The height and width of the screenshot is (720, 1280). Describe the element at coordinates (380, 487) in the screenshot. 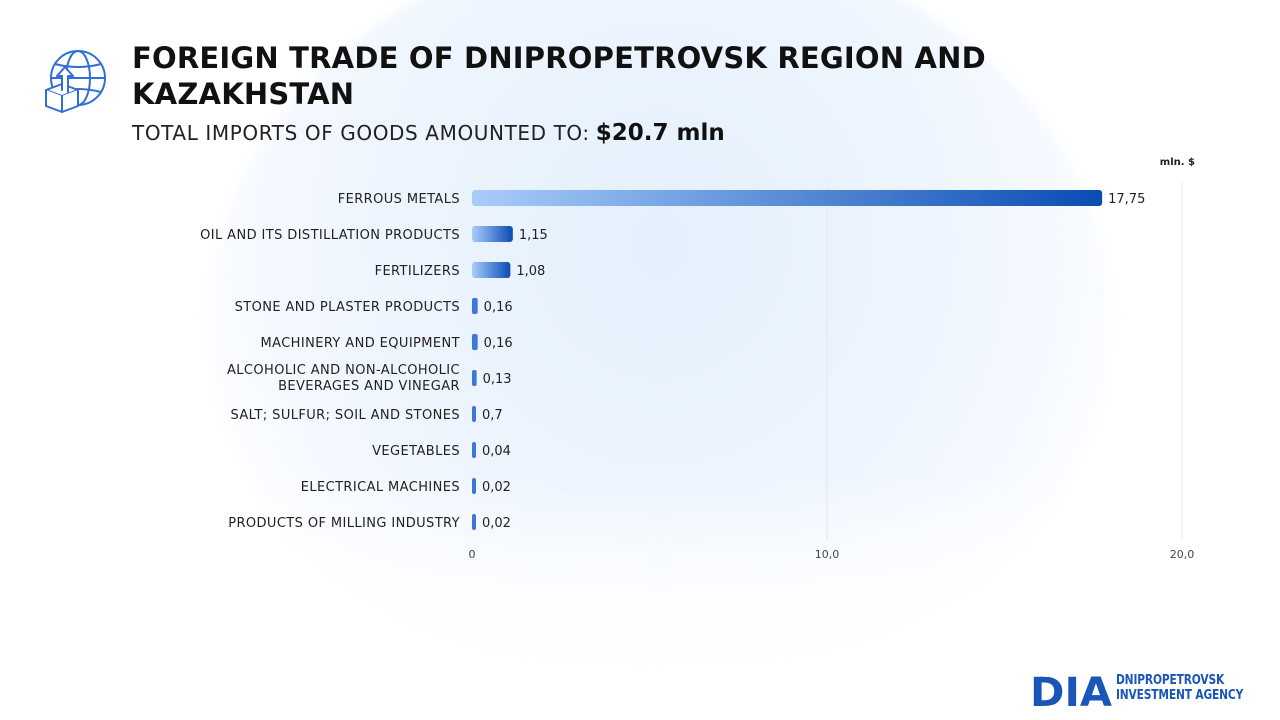

I see `category-label: ELECTRICAL MACHINES` at that location.